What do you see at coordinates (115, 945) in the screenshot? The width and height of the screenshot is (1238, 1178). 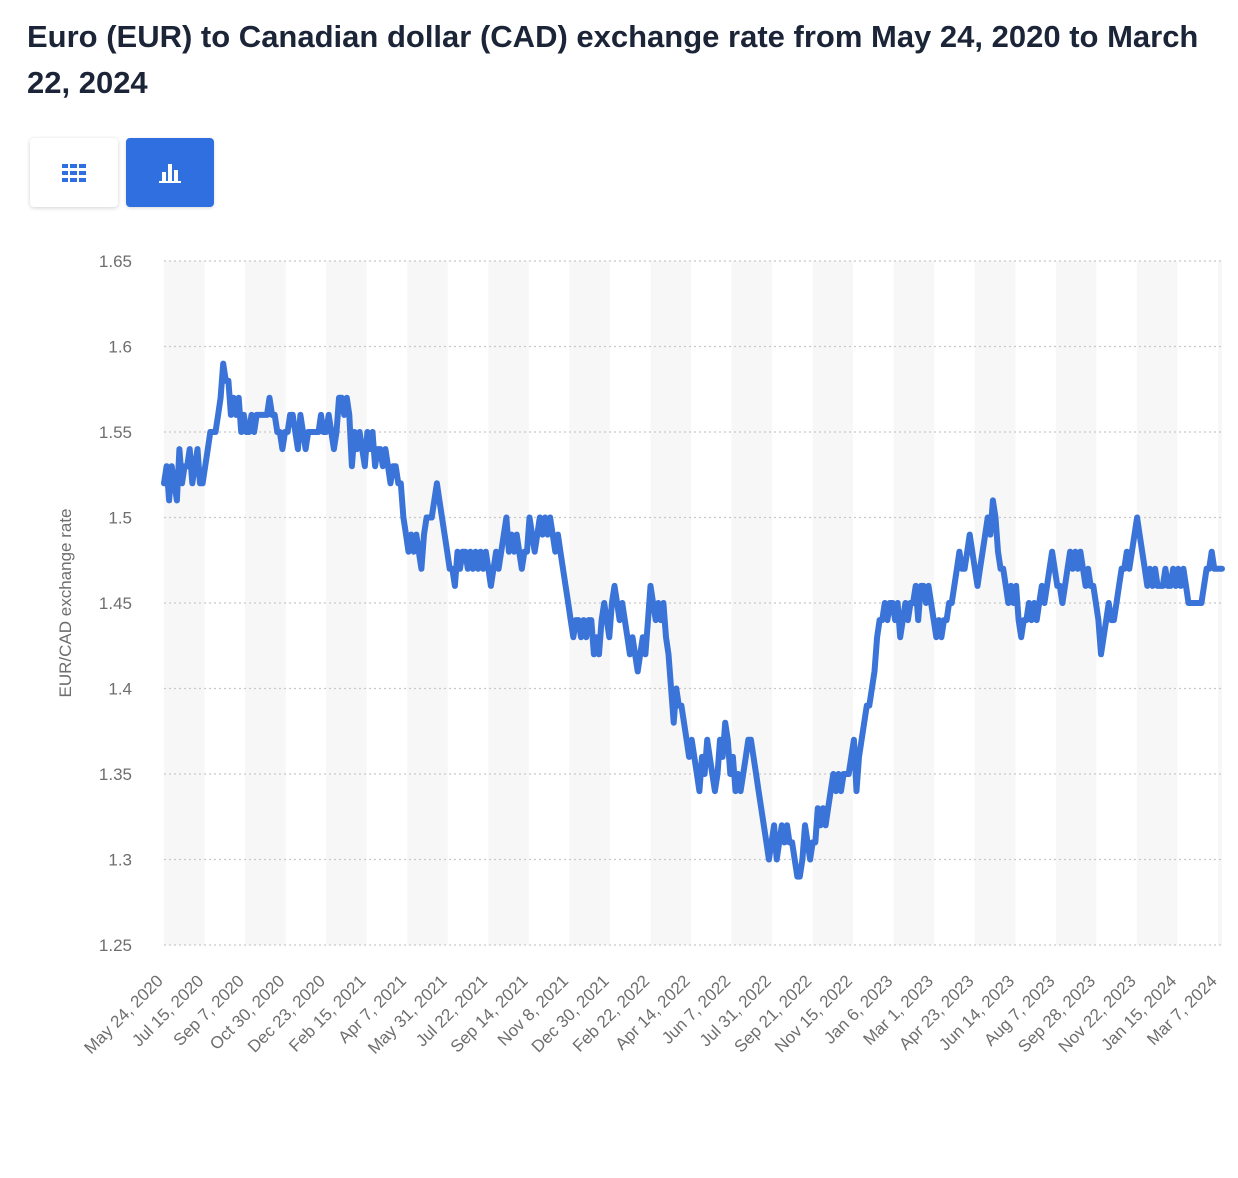 I see `y-tick-label: 1.25` at bounding box center [115, 945].